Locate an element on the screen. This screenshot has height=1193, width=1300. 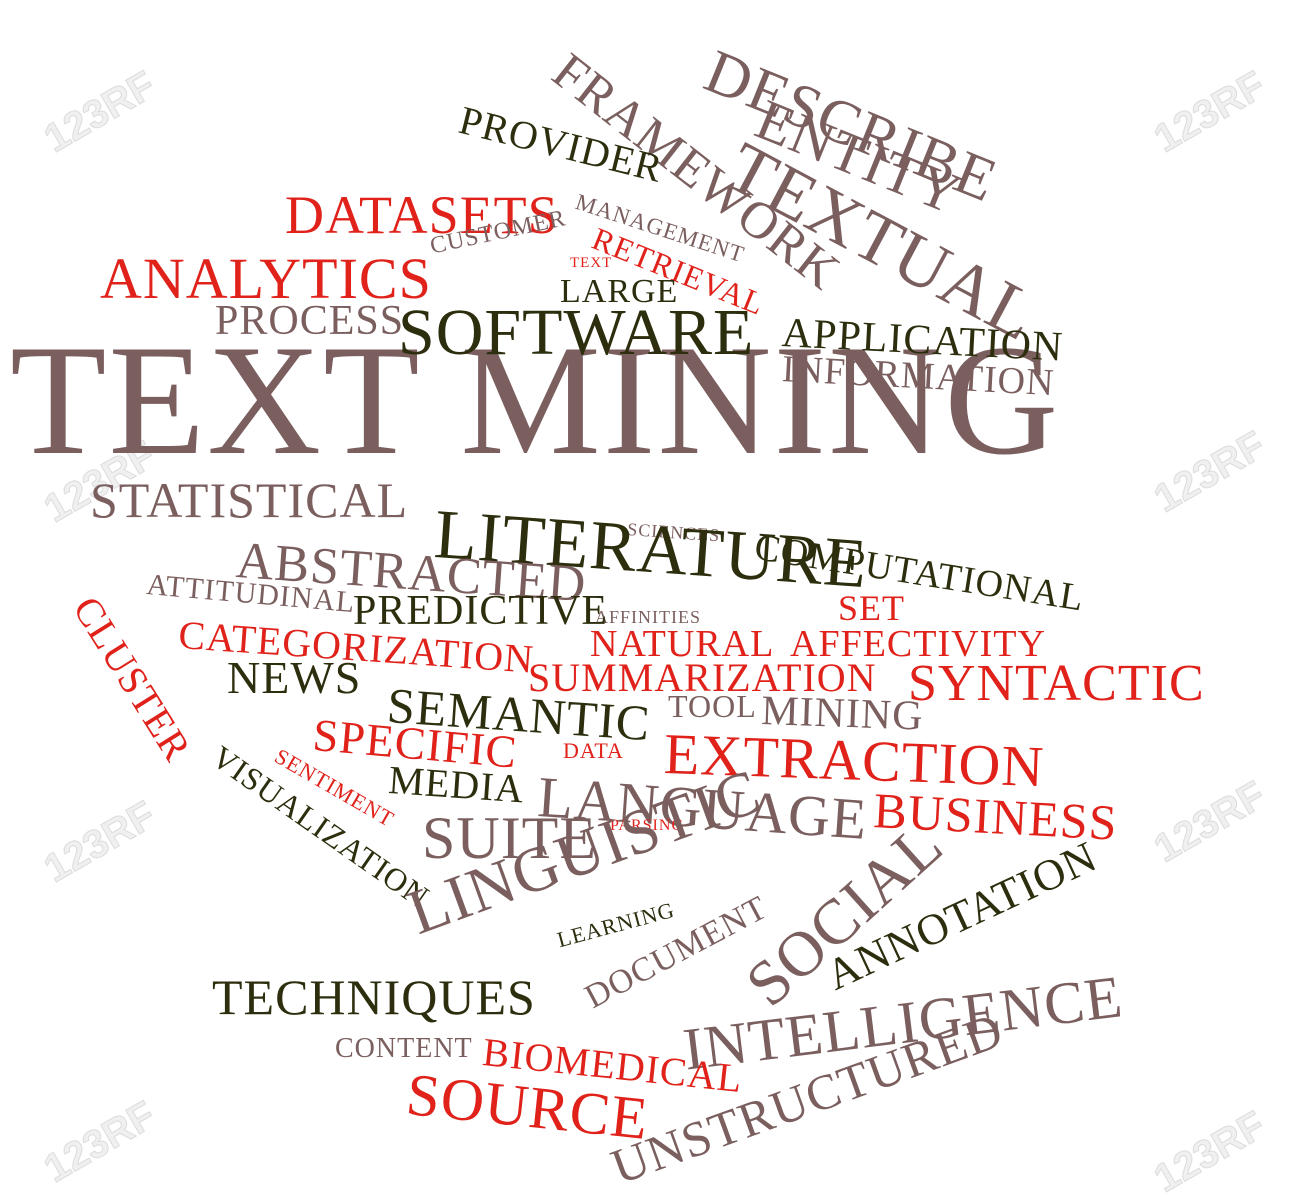
word-statistical: STATISTICAL is located at coordinates (249, 500).